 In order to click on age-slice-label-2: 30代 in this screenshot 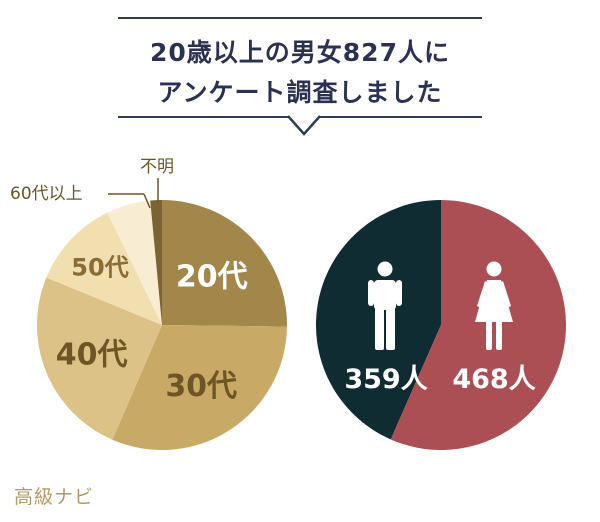, I will do `click(201, 386)`.